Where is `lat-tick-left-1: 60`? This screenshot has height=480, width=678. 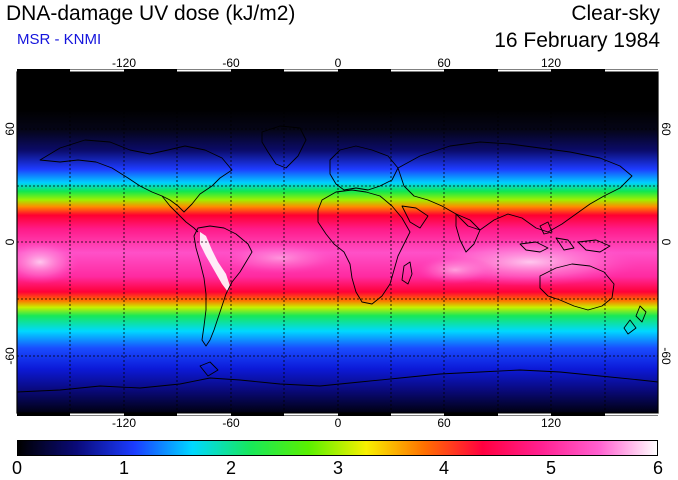
lat-tick-left-1: 60 is located at coordinates (10, 129).